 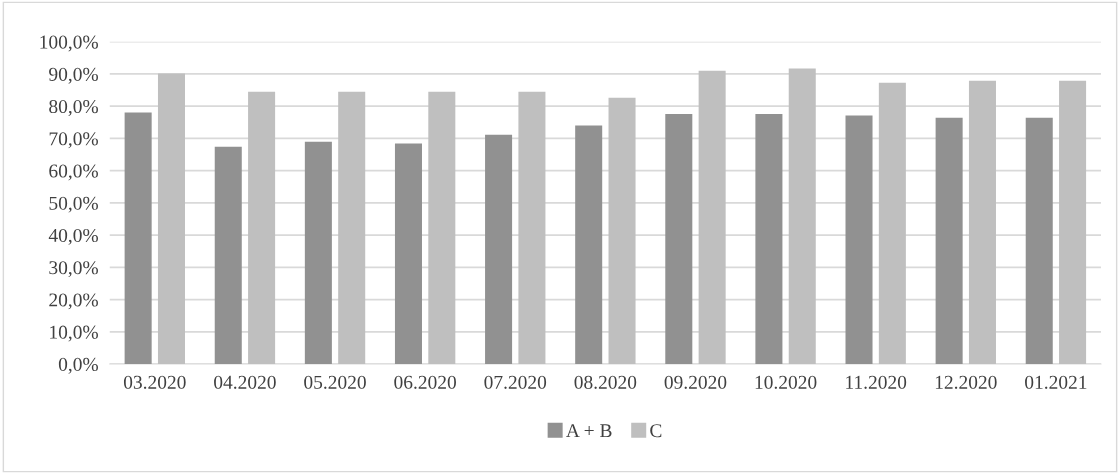 I want to click on legend-label: A + B, so click(x=589, y=431).